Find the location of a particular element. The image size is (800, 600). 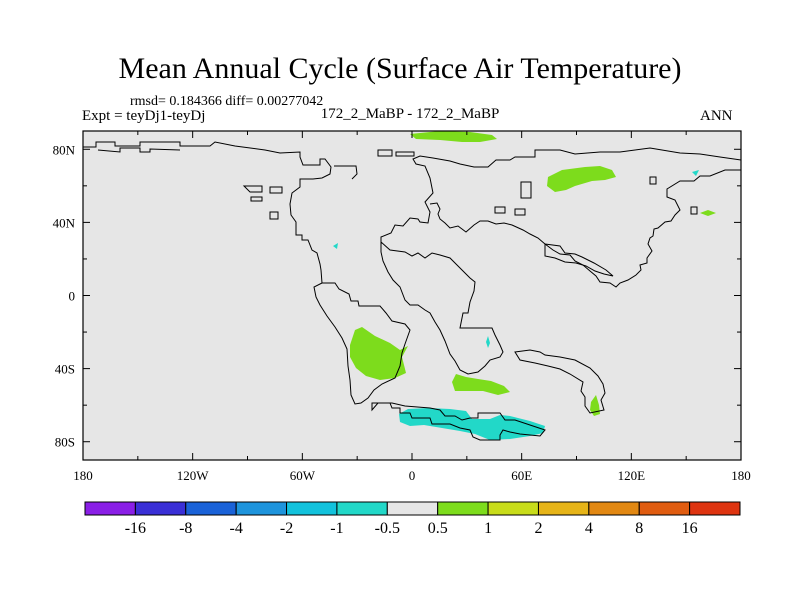

colorbar-labels: -16 -8 -4 -2 -1 -0.5 0.5 1 2 4 8 16 is located at coordinates (411, 528).